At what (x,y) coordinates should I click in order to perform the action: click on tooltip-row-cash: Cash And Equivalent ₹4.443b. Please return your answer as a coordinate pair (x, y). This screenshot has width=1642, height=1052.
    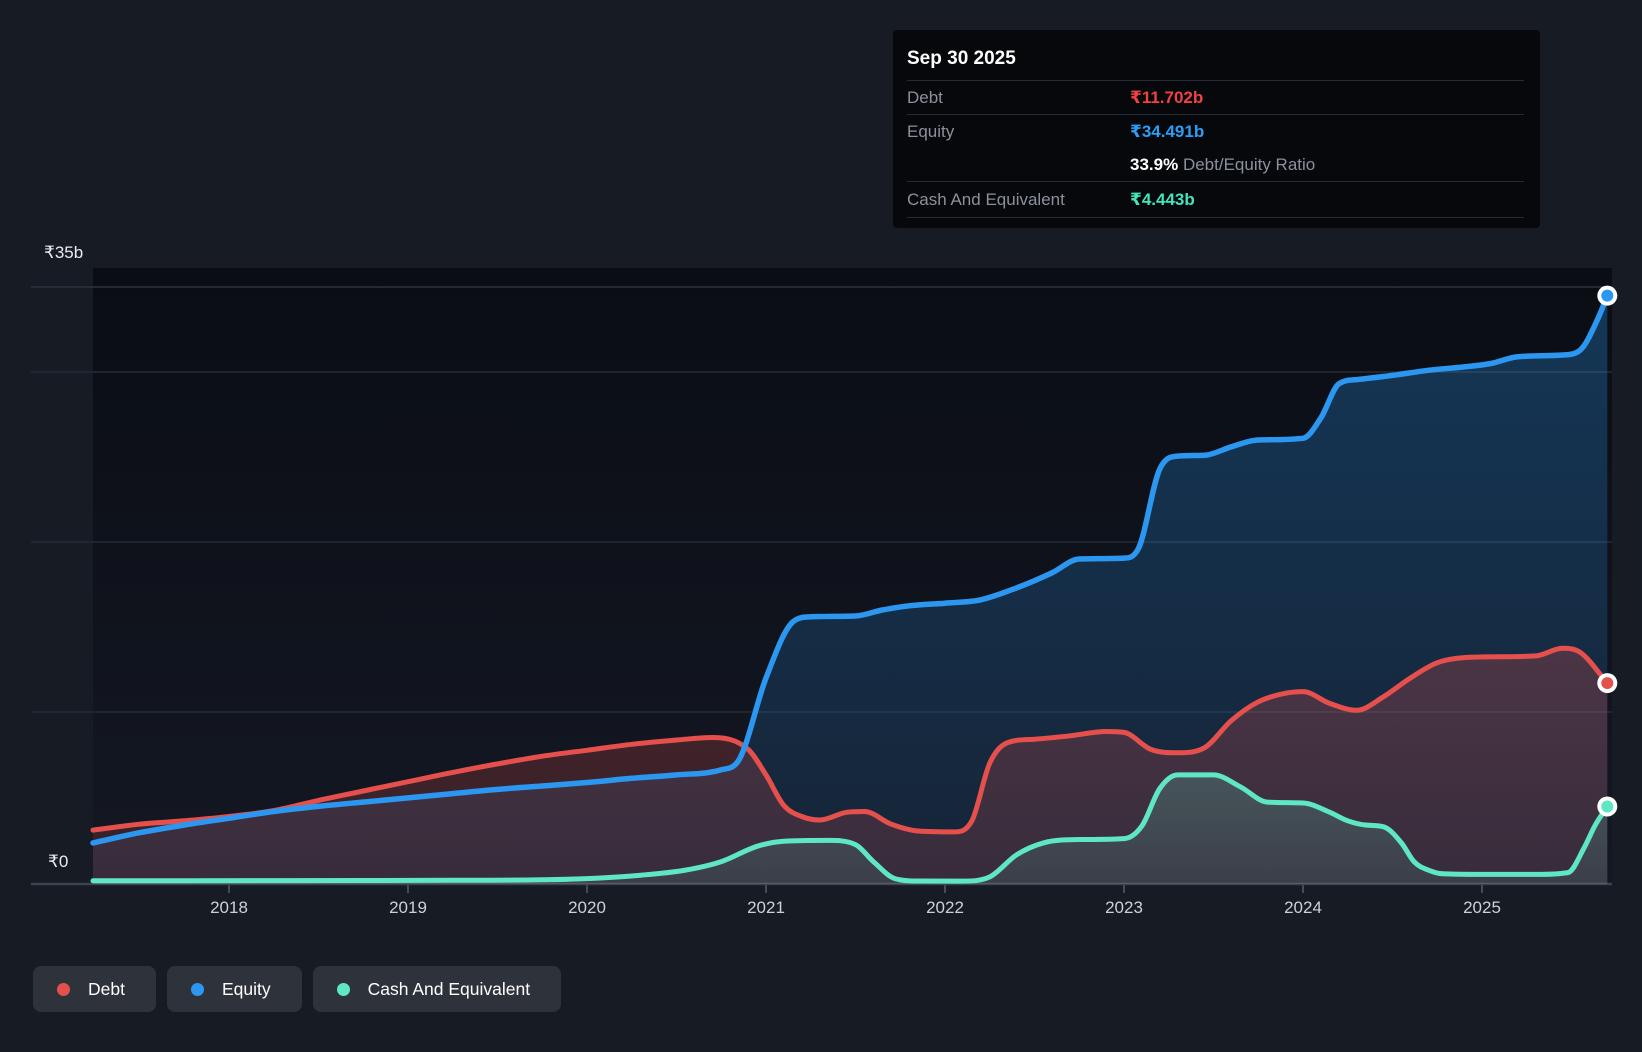
    Looking at the image, I should click on (1215, 199).